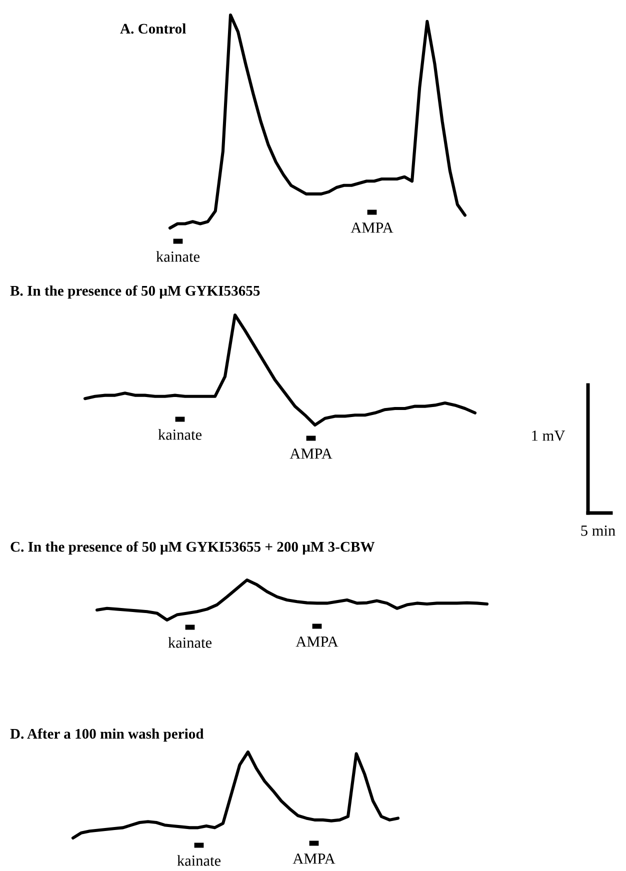 The width and height of the screenshot is (626, 871). What do you see at coordinates (549, 435) in the screenshot?
I see `text: 1 mV` at bounding box center [549, 435].